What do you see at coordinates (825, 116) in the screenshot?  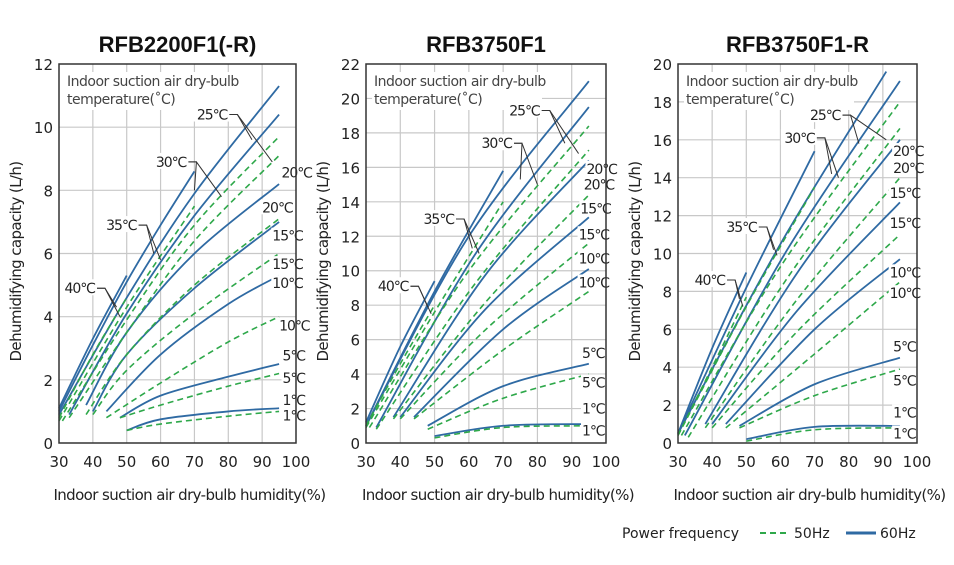 I see `callout-label: 25℃` at bounding box center [825, 116].